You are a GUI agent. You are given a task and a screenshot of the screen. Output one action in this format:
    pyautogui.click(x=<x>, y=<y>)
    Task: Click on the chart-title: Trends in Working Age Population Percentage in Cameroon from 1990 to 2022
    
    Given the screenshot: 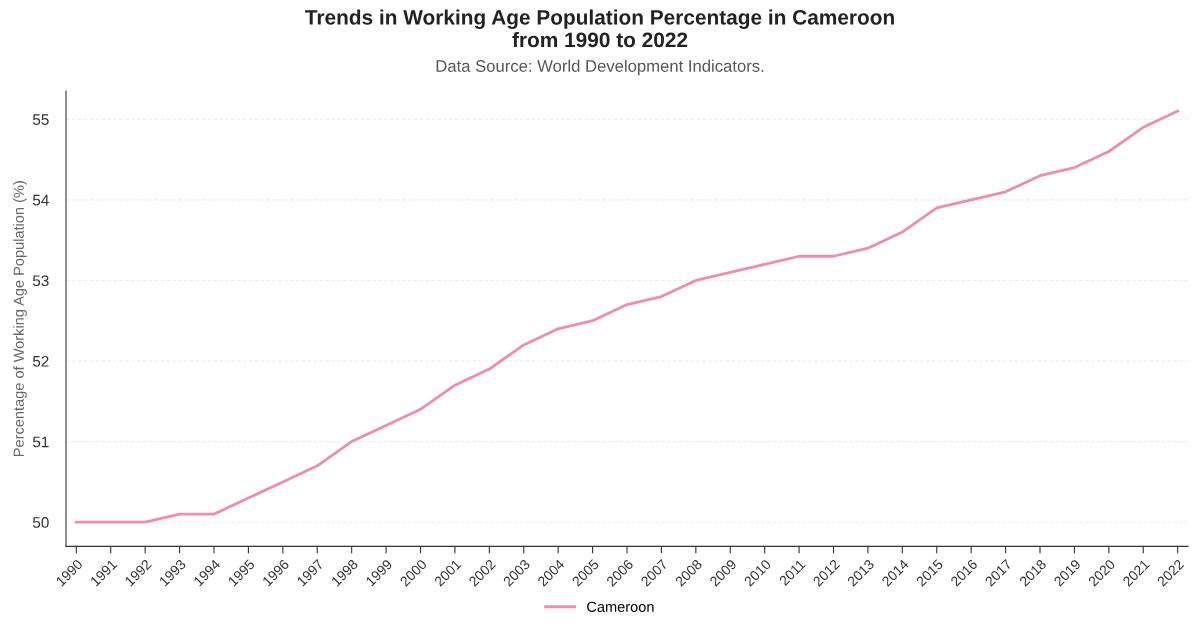 What is the action you would take?
    pyautogui.click(x=599, y=28)
    